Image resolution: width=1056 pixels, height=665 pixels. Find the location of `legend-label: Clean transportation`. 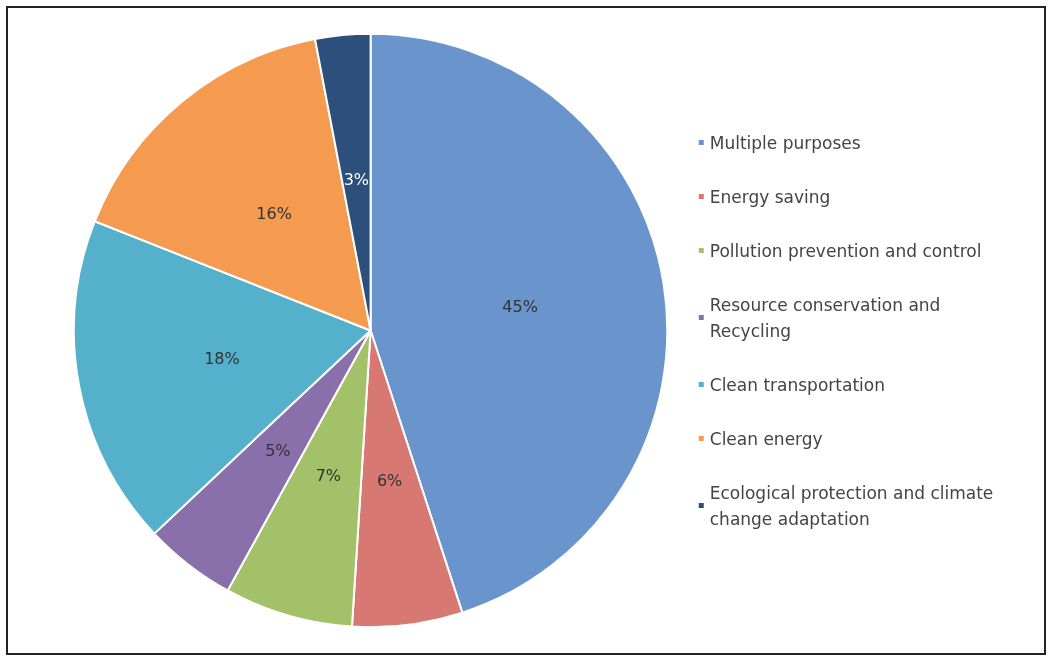

legend-label: Clean transportation is located at coordinates (797, 384).